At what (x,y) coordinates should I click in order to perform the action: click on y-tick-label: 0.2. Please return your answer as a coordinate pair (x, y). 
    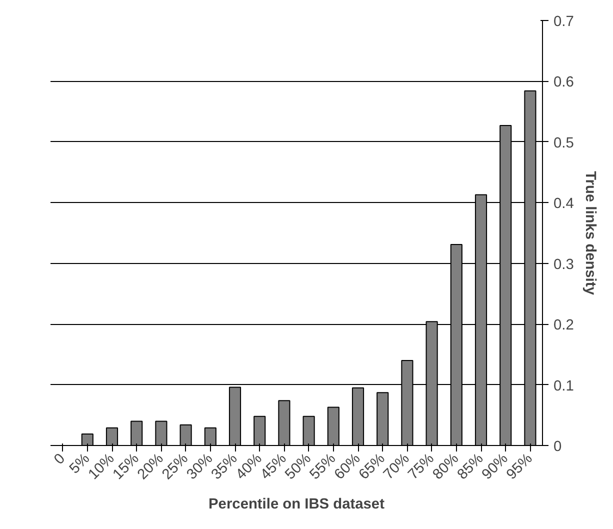
    Looking at the image, I should click on (564, 326).